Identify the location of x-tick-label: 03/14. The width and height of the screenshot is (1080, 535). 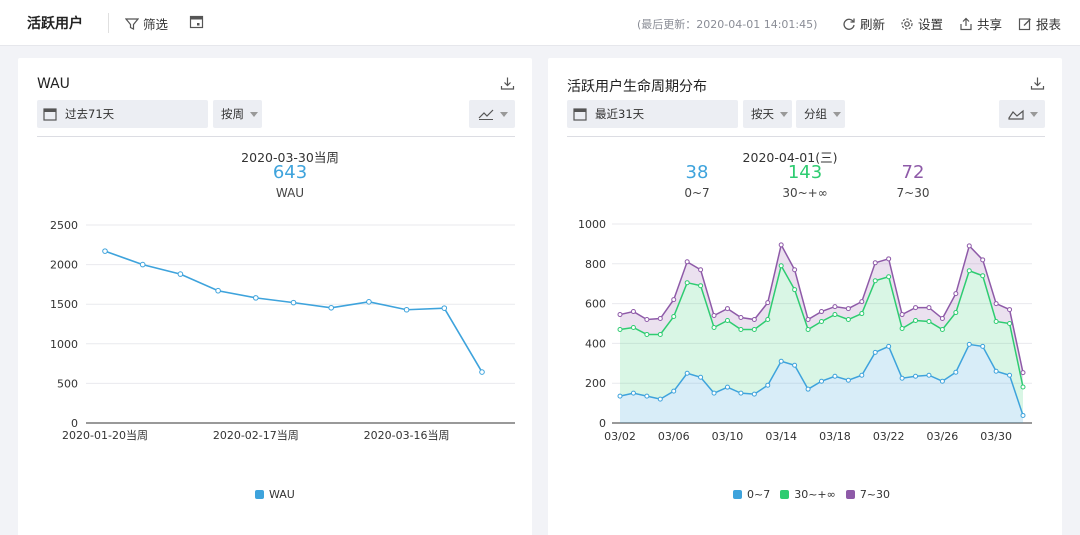
(781, 436).